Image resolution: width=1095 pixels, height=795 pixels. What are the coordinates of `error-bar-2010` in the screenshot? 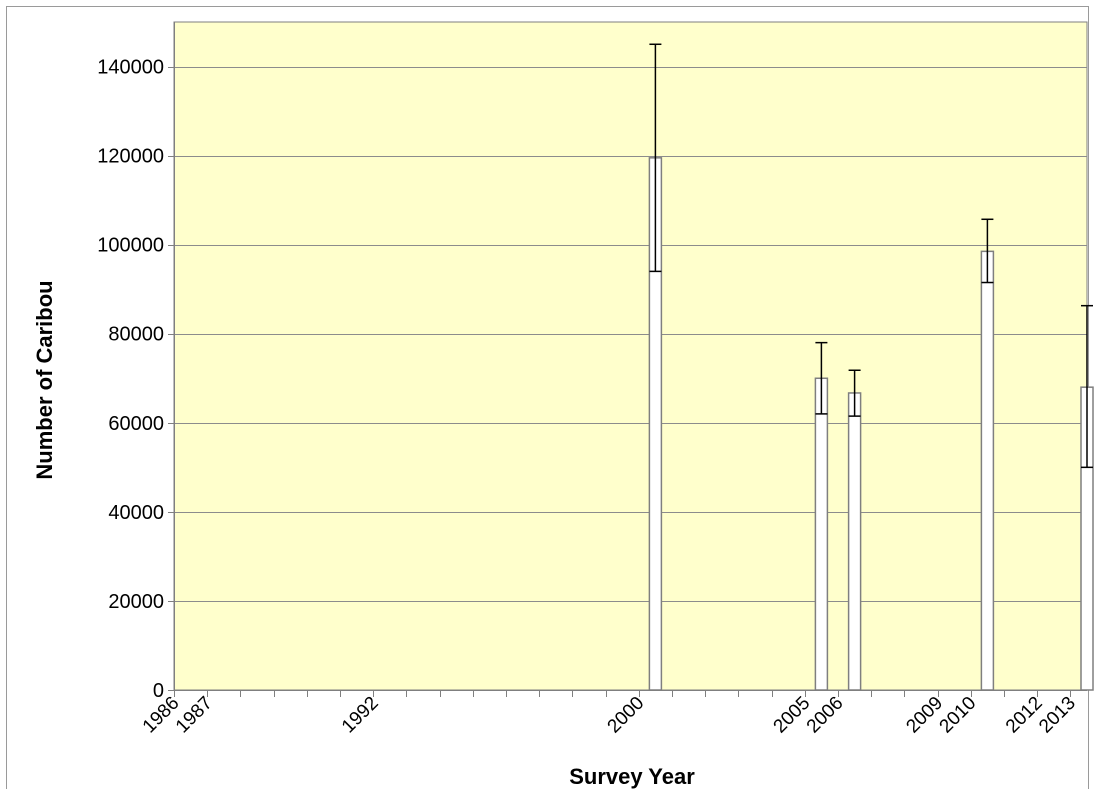 It's located at (987, 251).